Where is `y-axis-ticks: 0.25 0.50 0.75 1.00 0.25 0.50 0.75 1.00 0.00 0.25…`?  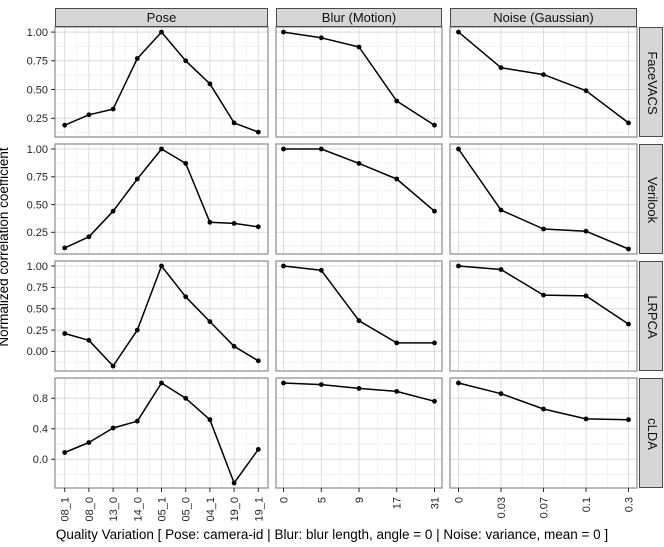
y-axis-ticks: 0.25 0.50 0.75 1.00 0.25 0.50 0.75 1.00 0.00 0.25… is located at coordinates (41, 246).